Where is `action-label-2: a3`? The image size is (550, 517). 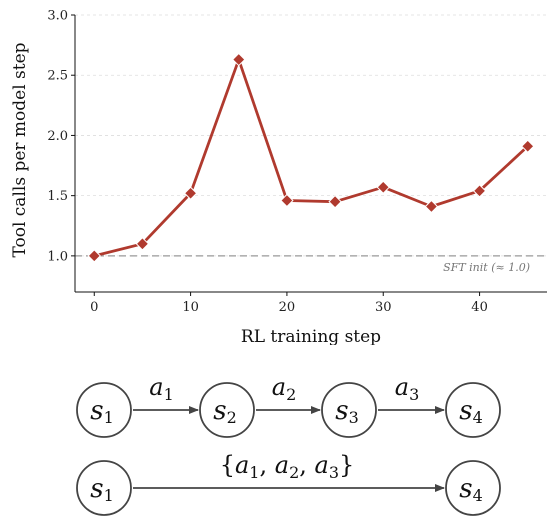 action-label-2: a3 is located at coordinates (407, 388).